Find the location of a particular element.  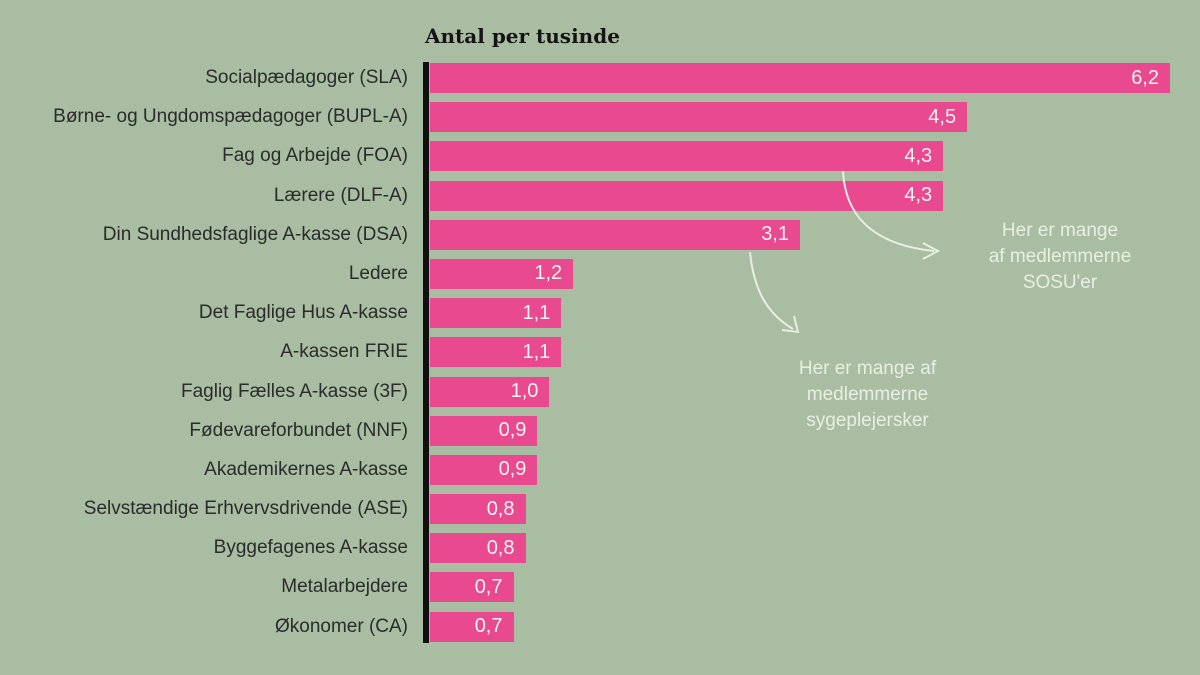

bar-row: Det Faglige Hus A-kasse 1,1 is located at coordinates (585, 313).